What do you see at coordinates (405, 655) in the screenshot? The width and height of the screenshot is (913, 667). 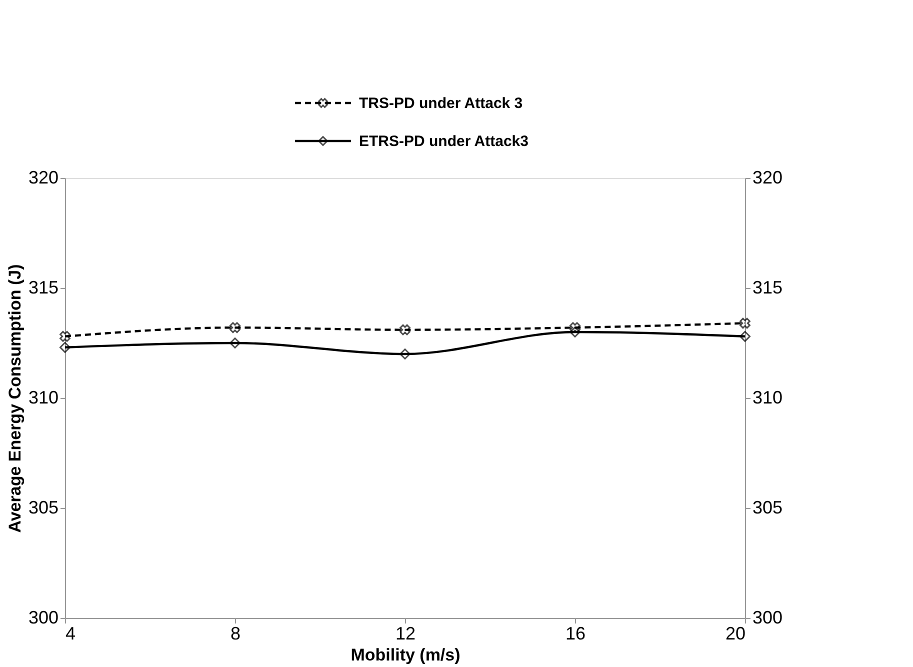 I see `x-axis-title: Mobility (m/s)` at bounding box center [405, 655].